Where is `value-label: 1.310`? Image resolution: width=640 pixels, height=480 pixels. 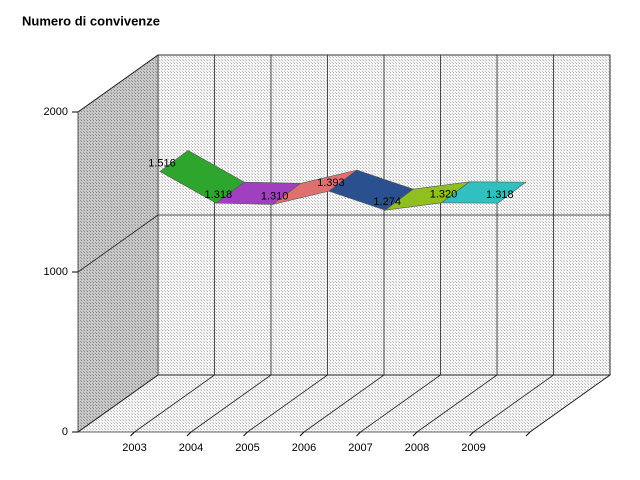
value-label: 1.310 is located at coordinates (275, 196).